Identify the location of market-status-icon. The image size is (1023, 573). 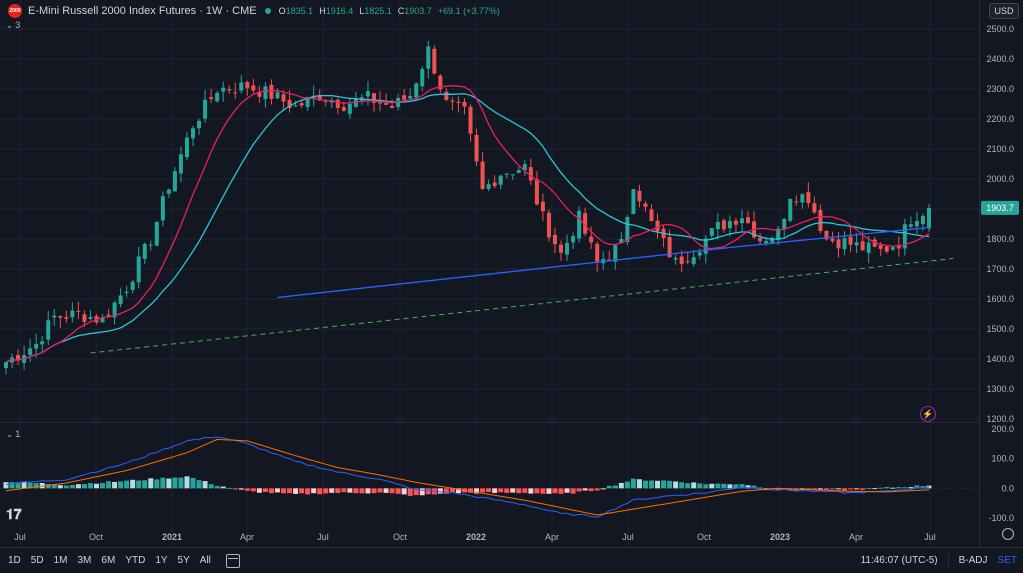
(267, 11).